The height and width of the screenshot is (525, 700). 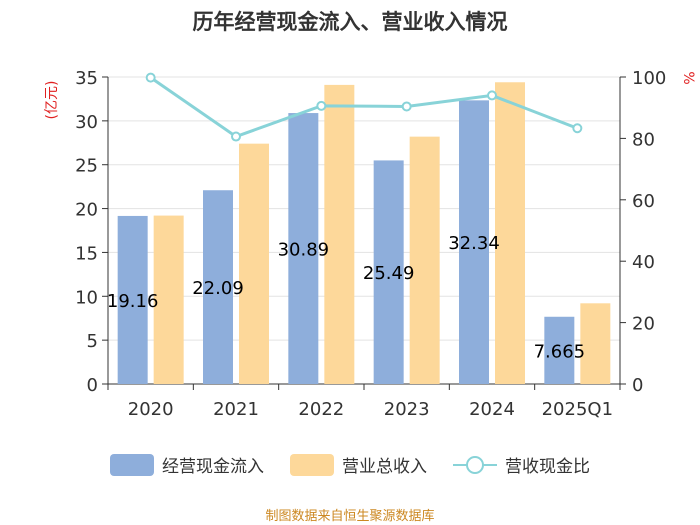 What do you see at coordinates (475, 465) in the screenshot?
I see `legend-line-marker-icon` at bounding box center [475, 465].